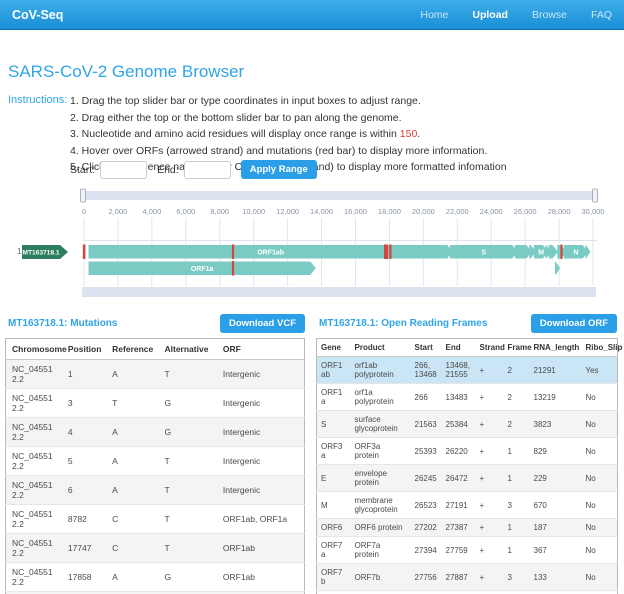  What do you see at coordinates (132, 548) in the screenshot?
I see `table-cell: C` at bounding box center [132, 548].